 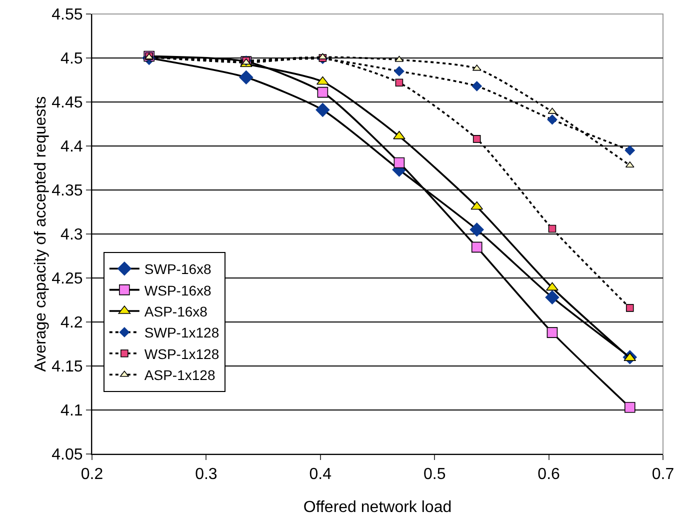 I want to click on x-tick-label: 0.6, so click(x=549, y=475).